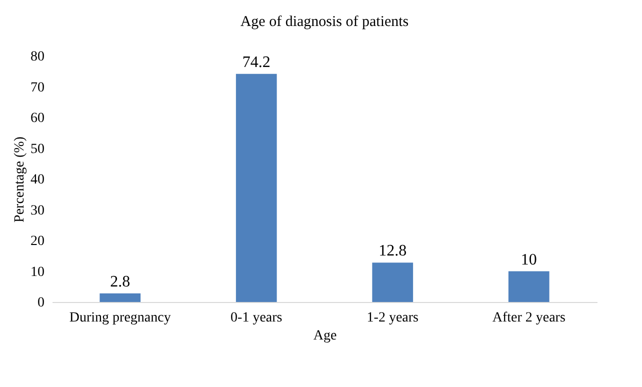 The width and height of the screenshot is (642, 387). Describe the element at coordinates (256, 318) in the screenshot. I see `x-tick-label: 0-1 years` at that location.